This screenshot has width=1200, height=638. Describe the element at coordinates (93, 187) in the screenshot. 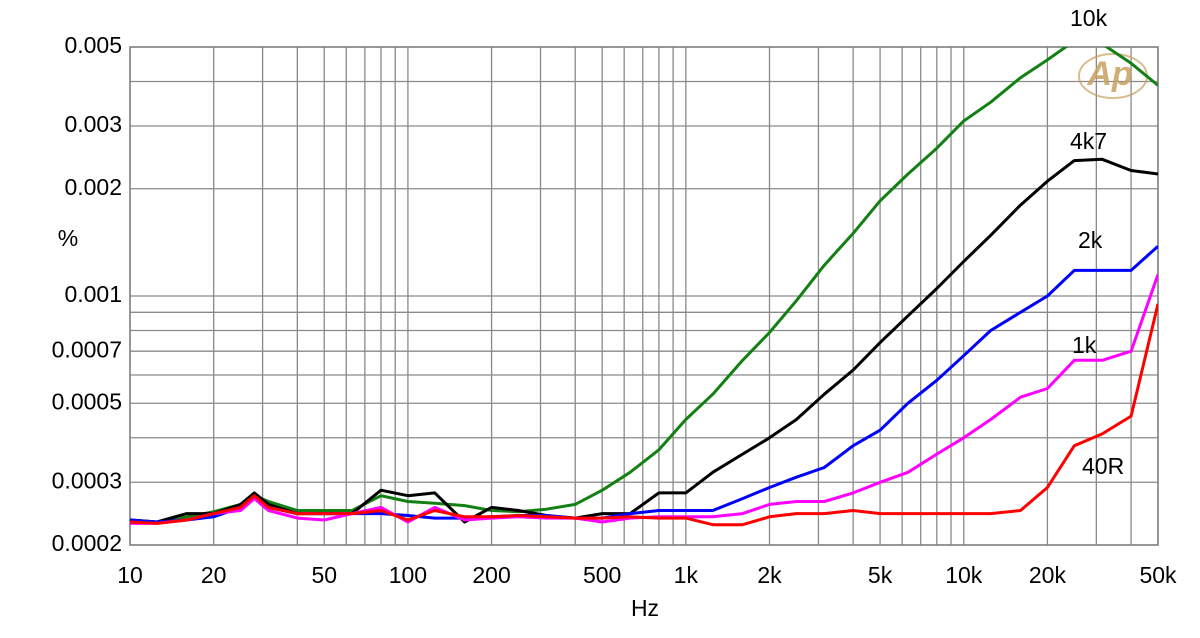

I see `y-tick-label: 0.002` at that location.